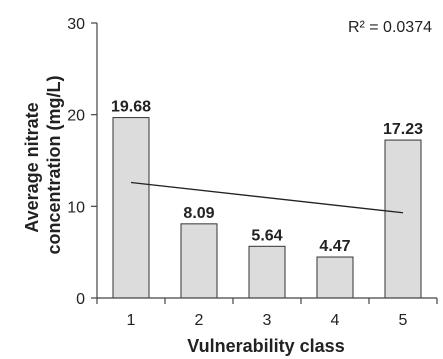  Describe the element at coordinates (403, 129) in the screenshot. I see `data-label-class-5: 17.23` at that location.